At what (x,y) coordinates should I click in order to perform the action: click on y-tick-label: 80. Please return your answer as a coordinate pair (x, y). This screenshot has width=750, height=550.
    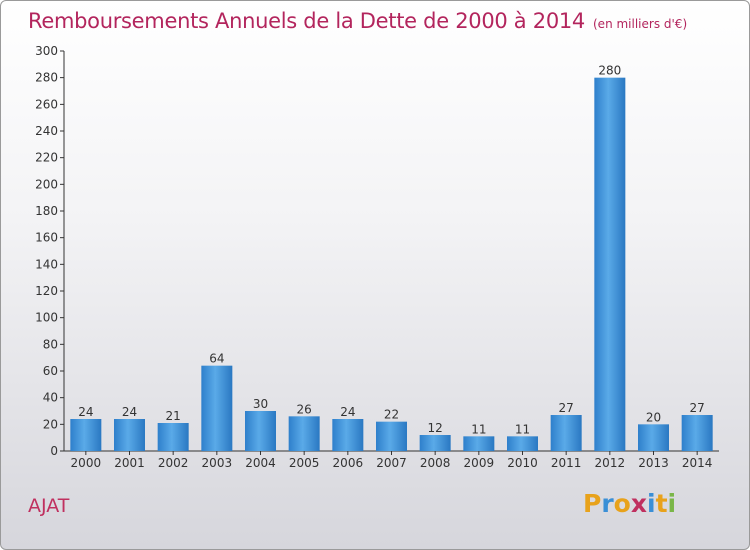
    Looking at the image, I should click on (50, 344).